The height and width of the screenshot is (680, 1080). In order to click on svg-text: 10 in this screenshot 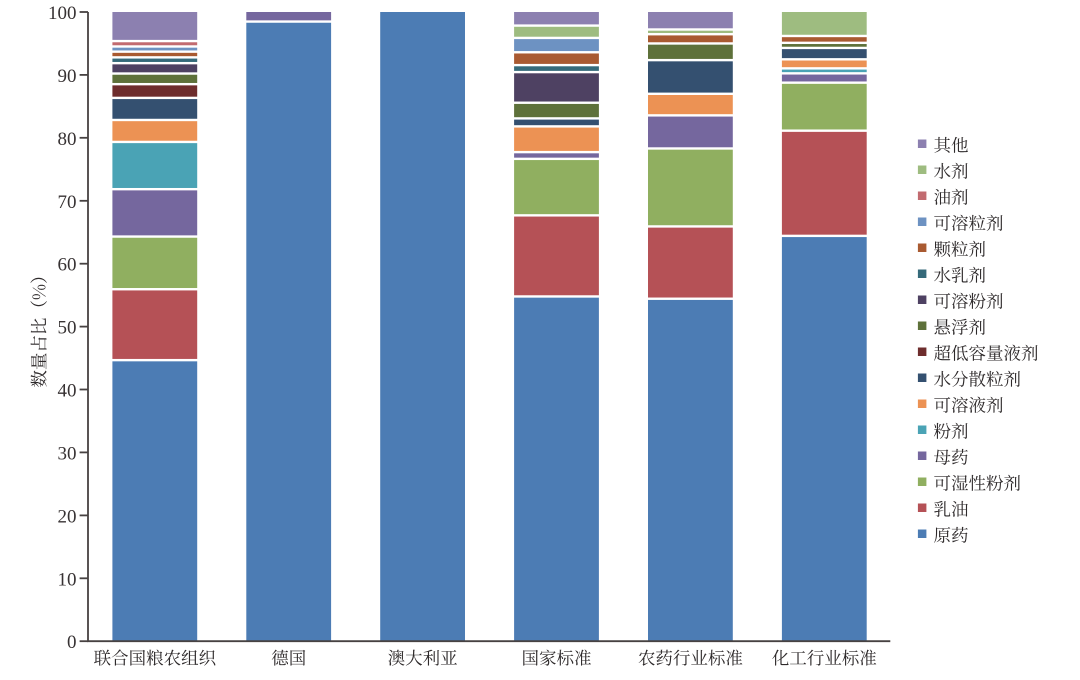, I will do `click(67, 579)`.